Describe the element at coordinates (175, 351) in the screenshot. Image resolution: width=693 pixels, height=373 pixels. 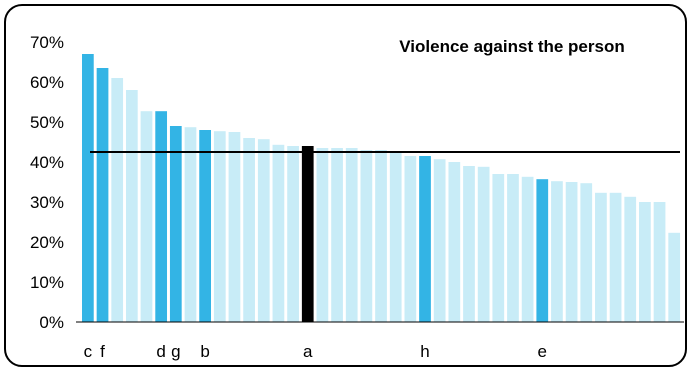
I see `category-label: g` at that location.